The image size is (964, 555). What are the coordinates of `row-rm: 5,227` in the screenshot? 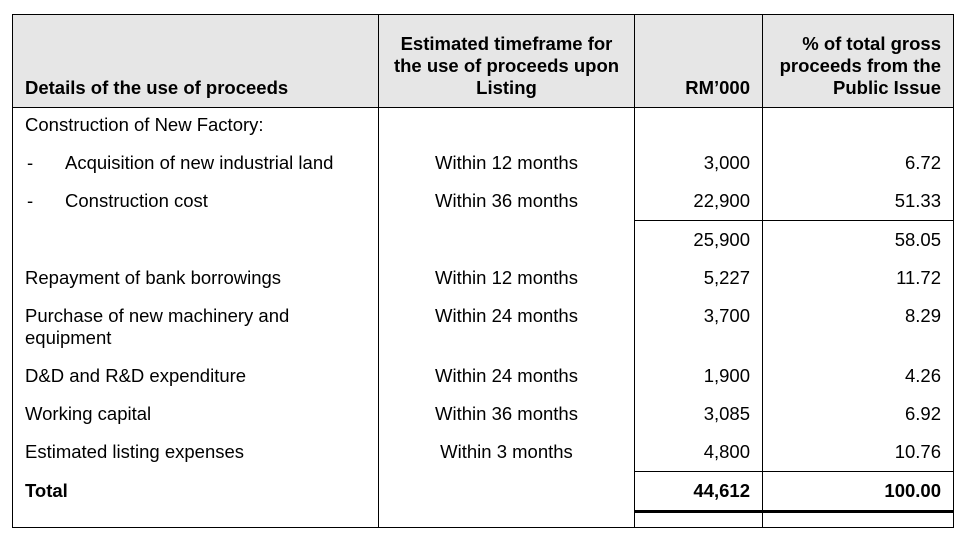 It's located at (698, 278).